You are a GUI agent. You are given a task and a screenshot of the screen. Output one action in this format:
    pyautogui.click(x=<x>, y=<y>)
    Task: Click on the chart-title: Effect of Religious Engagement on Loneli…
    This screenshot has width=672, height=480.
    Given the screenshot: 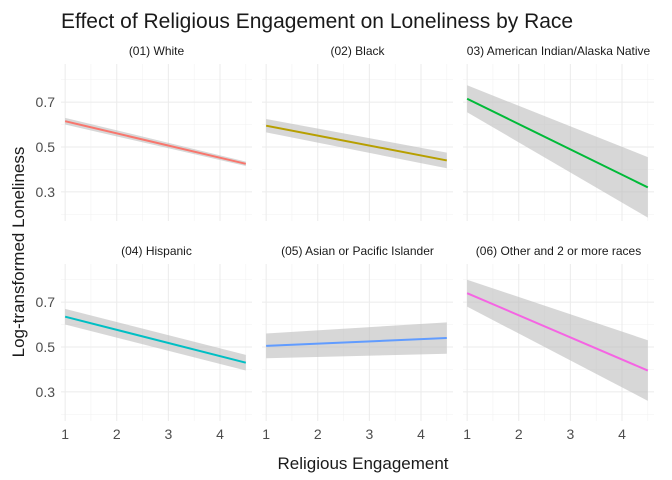 What is the action you would take?
    pyautogui.click(x=317, y=21)
    